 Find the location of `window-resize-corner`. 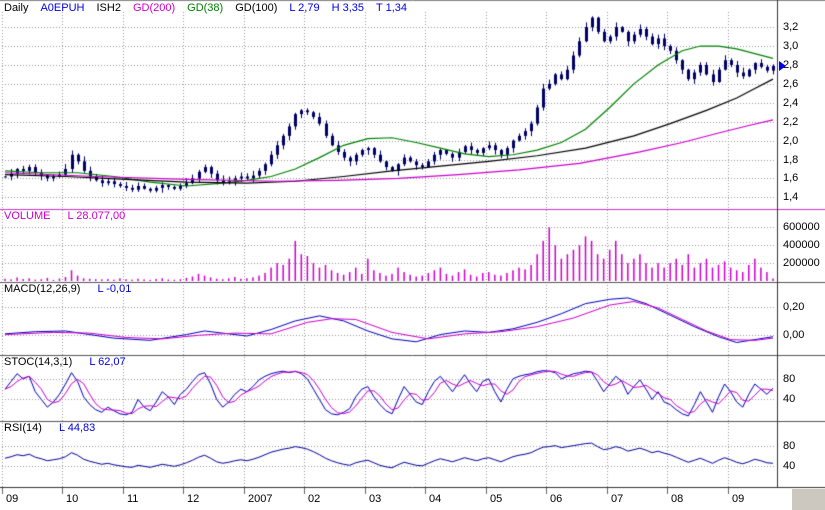

window-resize-corner is located at coordinates (808, 499).